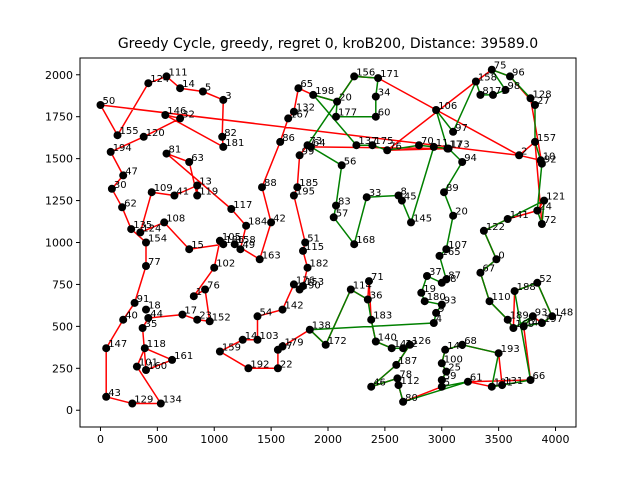 Image resolution: width=640 pixels, height=480 pixels. I want to click on city-label: 188, so click(526, 287).